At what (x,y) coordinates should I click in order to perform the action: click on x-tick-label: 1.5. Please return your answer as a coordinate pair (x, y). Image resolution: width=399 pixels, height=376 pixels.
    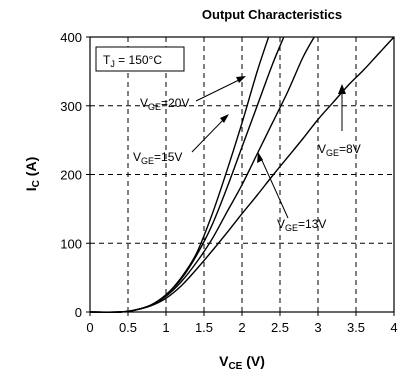
    Looking at the image, I should click on (204, 327).